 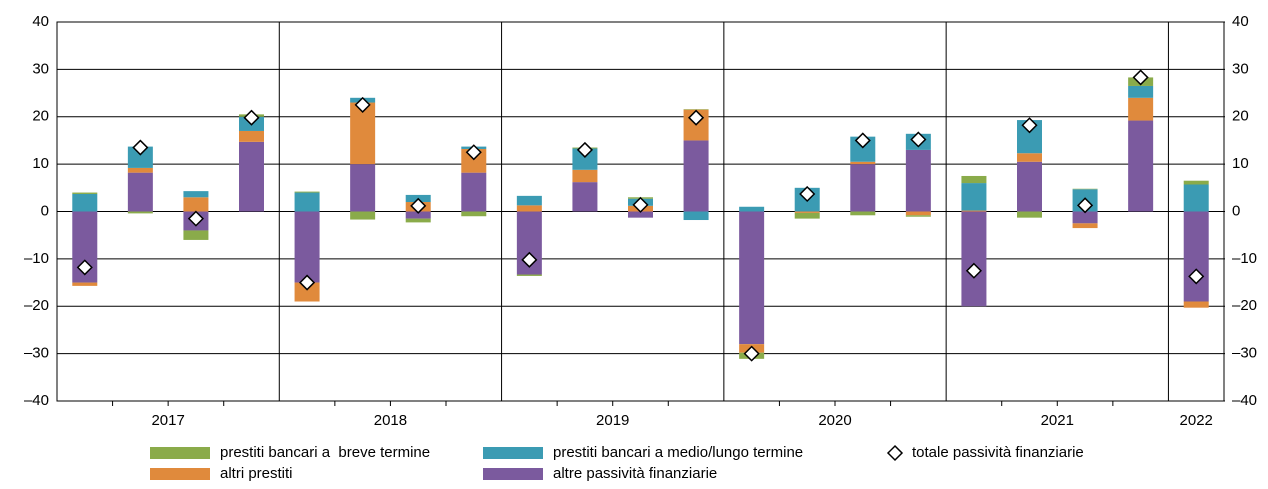 What do you see at coordinates (1236, 210) in the screenshot?
I see `y2-tick-label: 0` at bounding box center [1236, 210].